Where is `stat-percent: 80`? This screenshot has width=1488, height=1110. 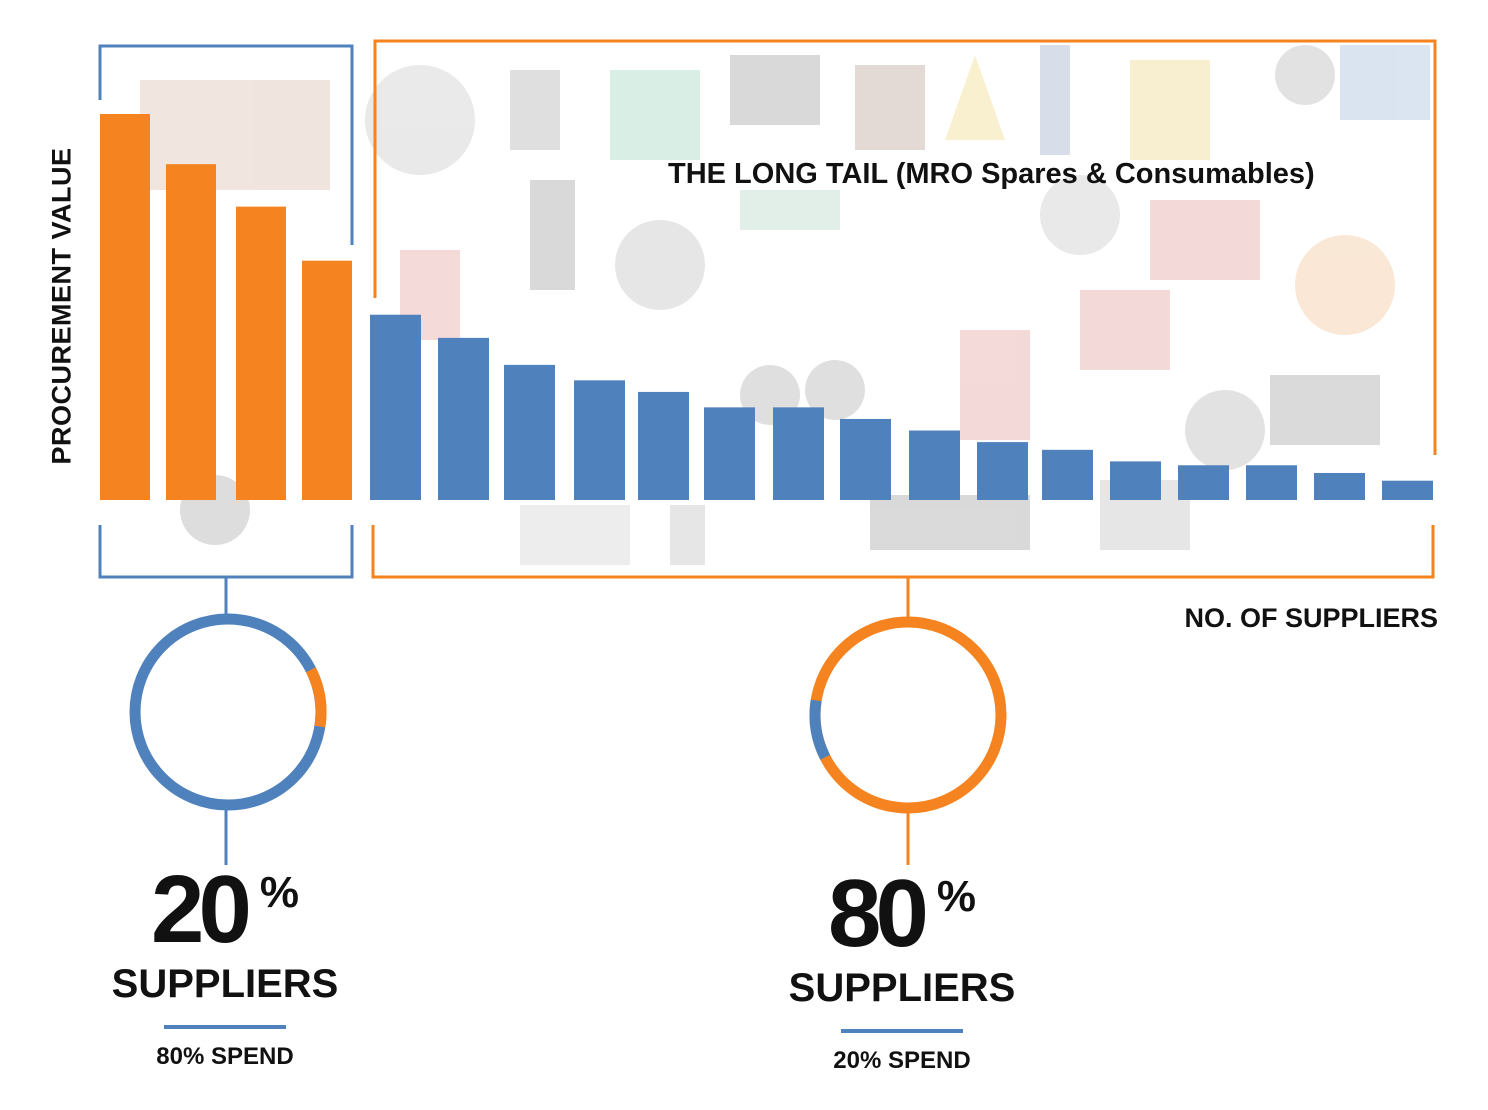 stat-percent: 80 is located at coordinates (878, 913).